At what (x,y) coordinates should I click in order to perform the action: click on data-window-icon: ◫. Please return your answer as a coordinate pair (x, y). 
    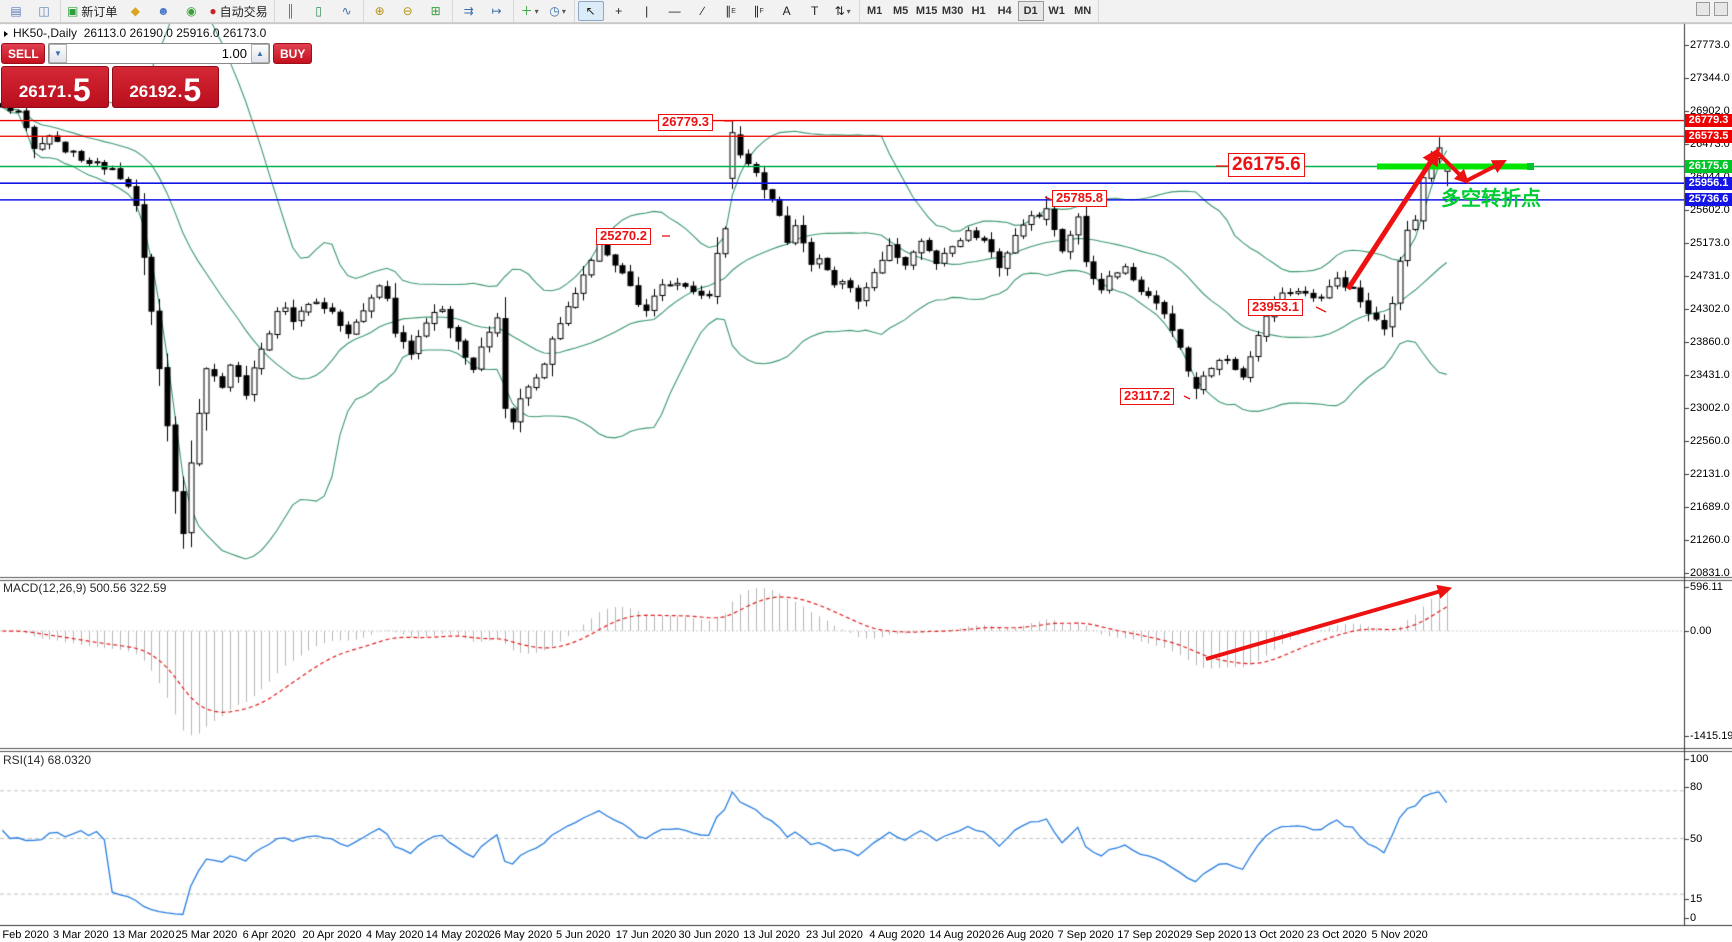
    Looking at the image, I should click on (44, 11).